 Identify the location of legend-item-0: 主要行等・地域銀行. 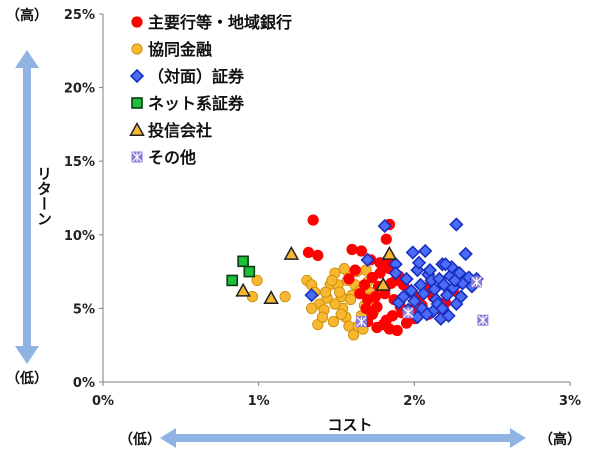
(211, 22).